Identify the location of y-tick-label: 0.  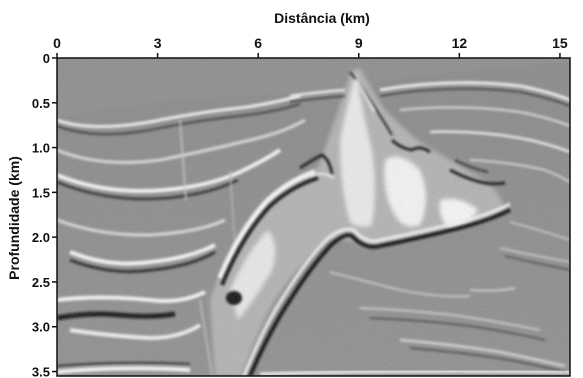
(46, 58).